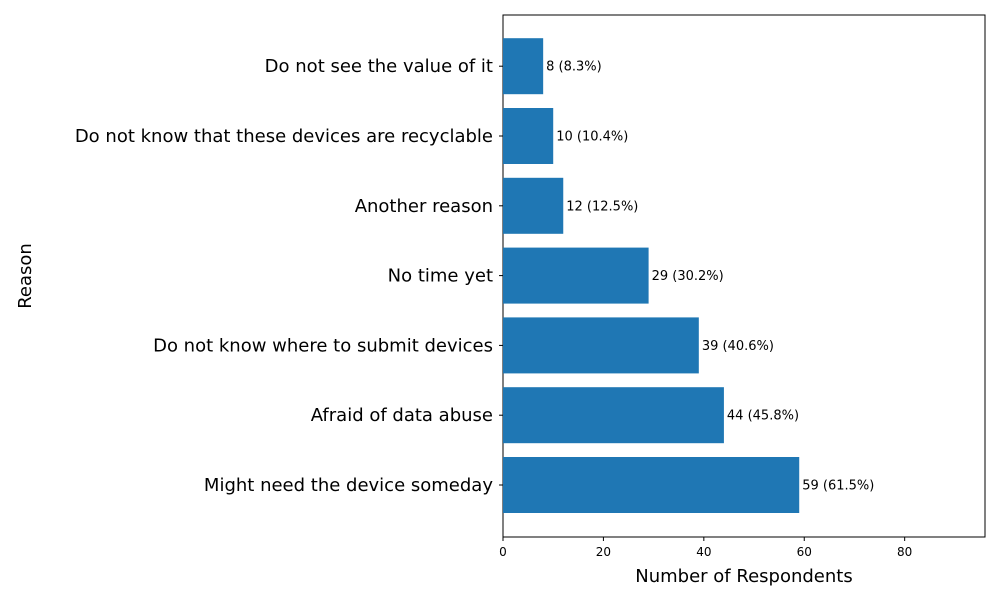 The height and width of the screenshot is (600, 1000). Describe the element at coordinates (323, 345) in the screenshot. I see `category-label: Do not know where to submit devices` at that location.